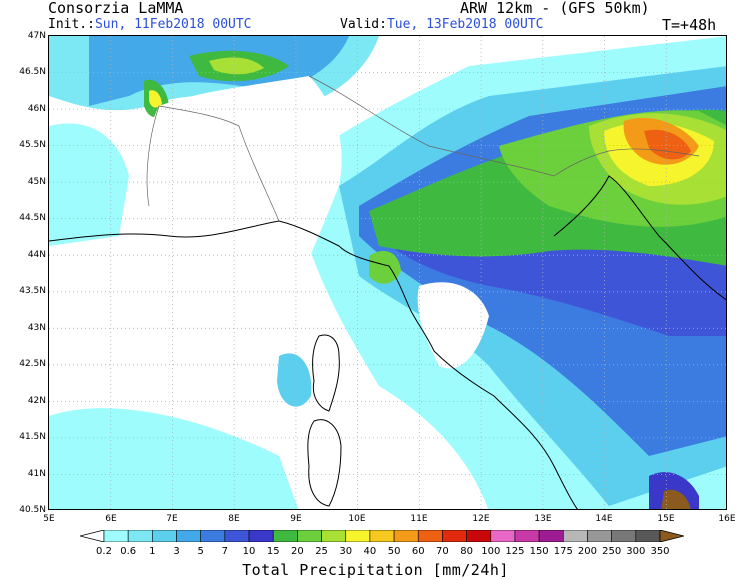 Image resolution: width=751 pixels, height=580 pixels. Describe the element at coordinates (667, 144) in the screenshot. I see `precip-area-red` at that location.